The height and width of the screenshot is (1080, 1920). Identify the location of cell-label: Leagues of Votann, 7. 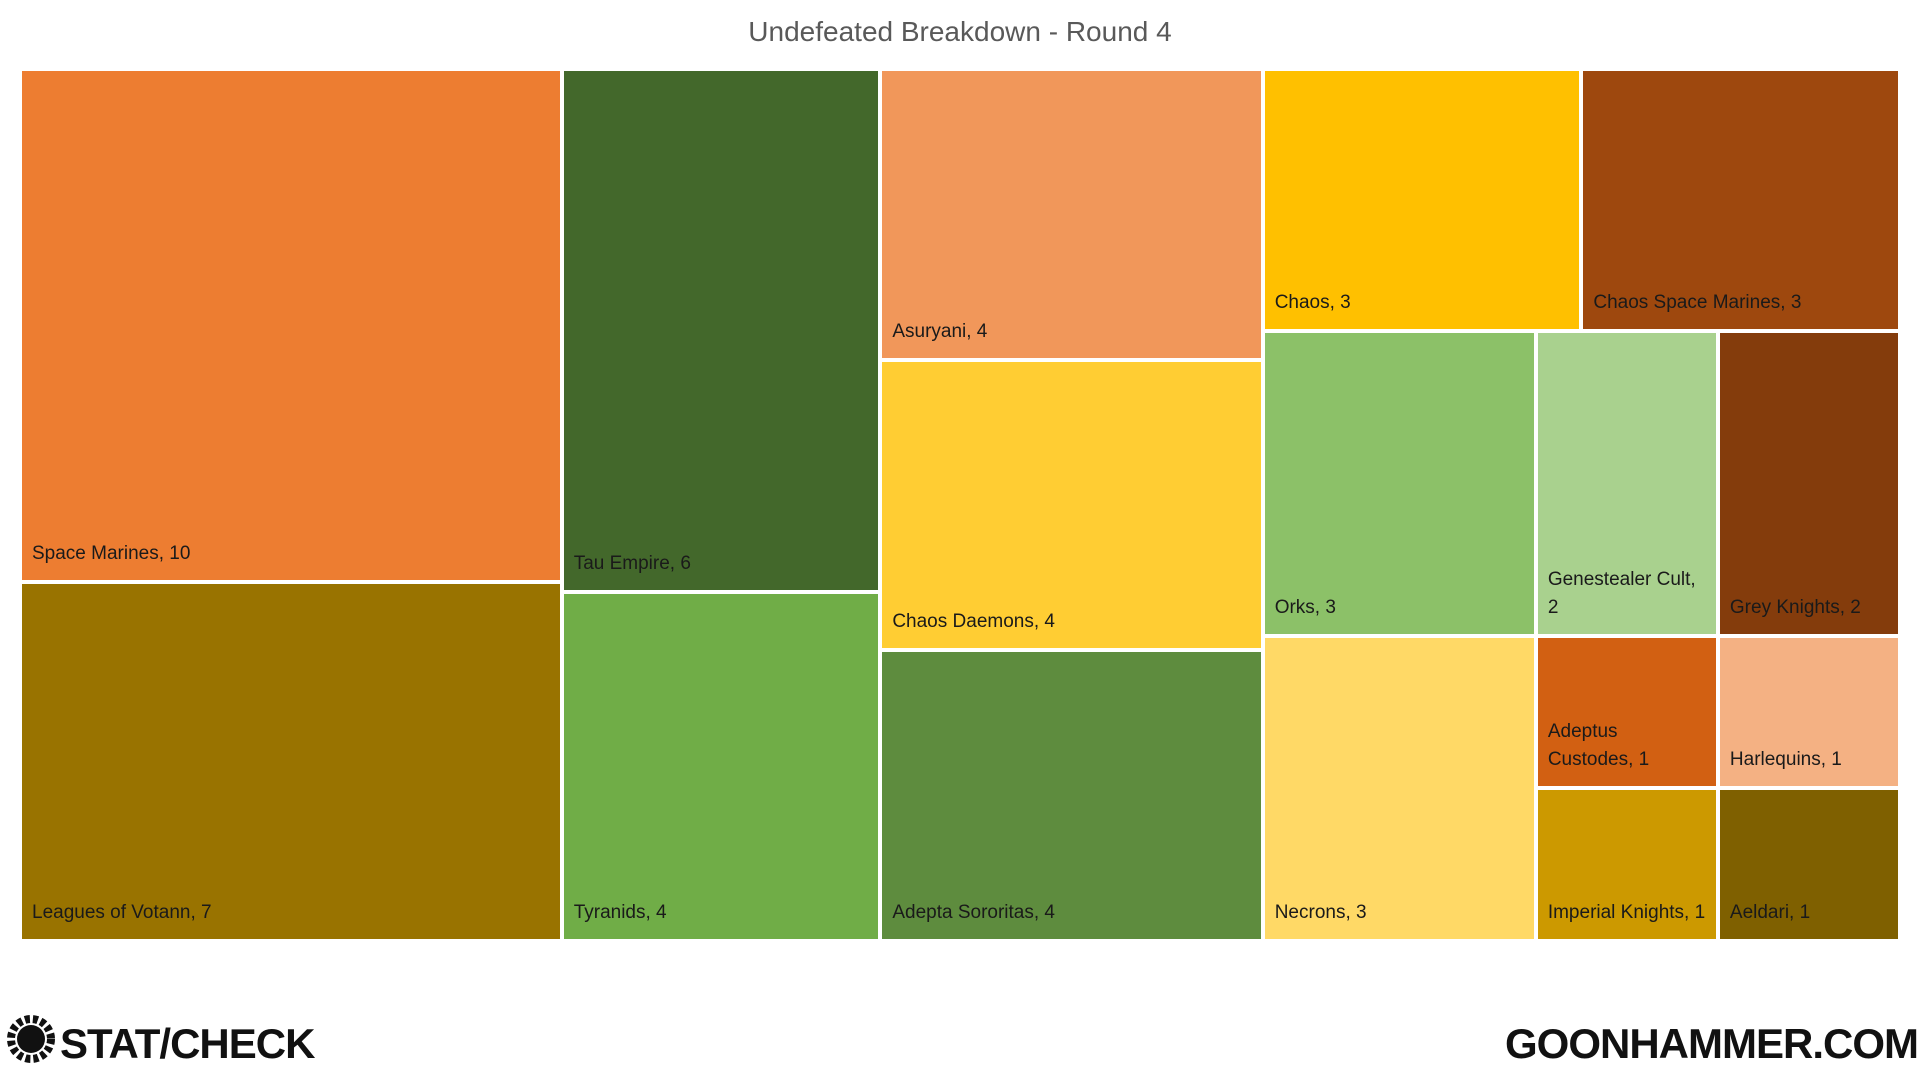
(122, 912).